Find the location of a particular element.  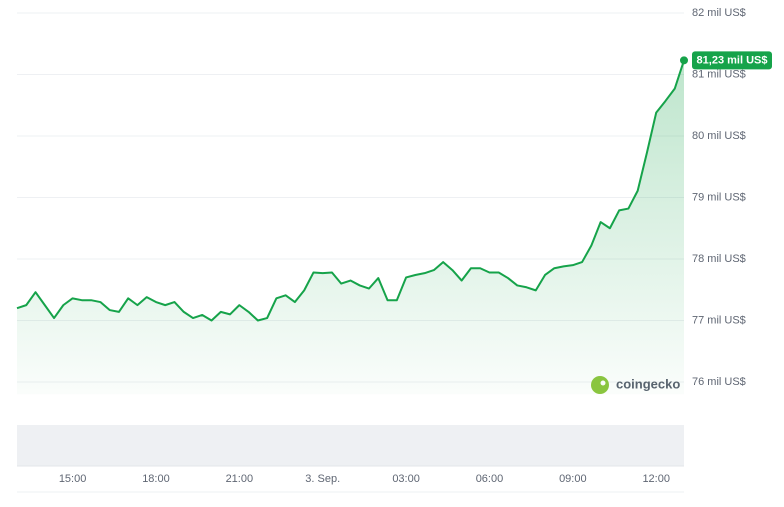

x-tick-label: 18:00 is located at coordinates (156, 479).